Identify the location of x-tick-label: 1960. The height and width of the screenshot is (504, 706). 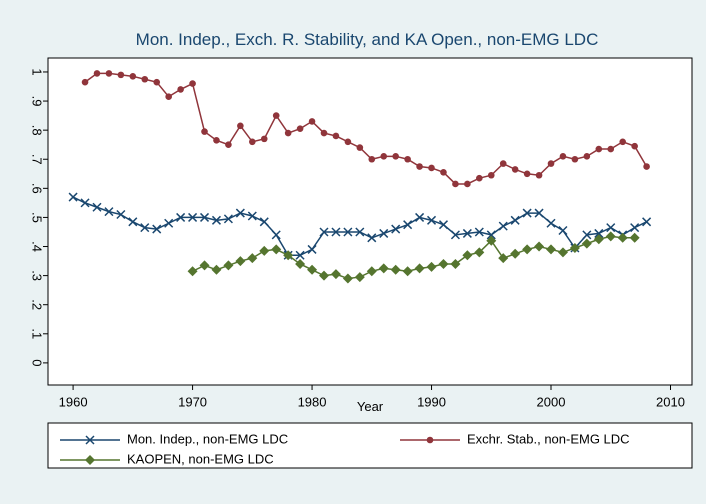
(73, 401).